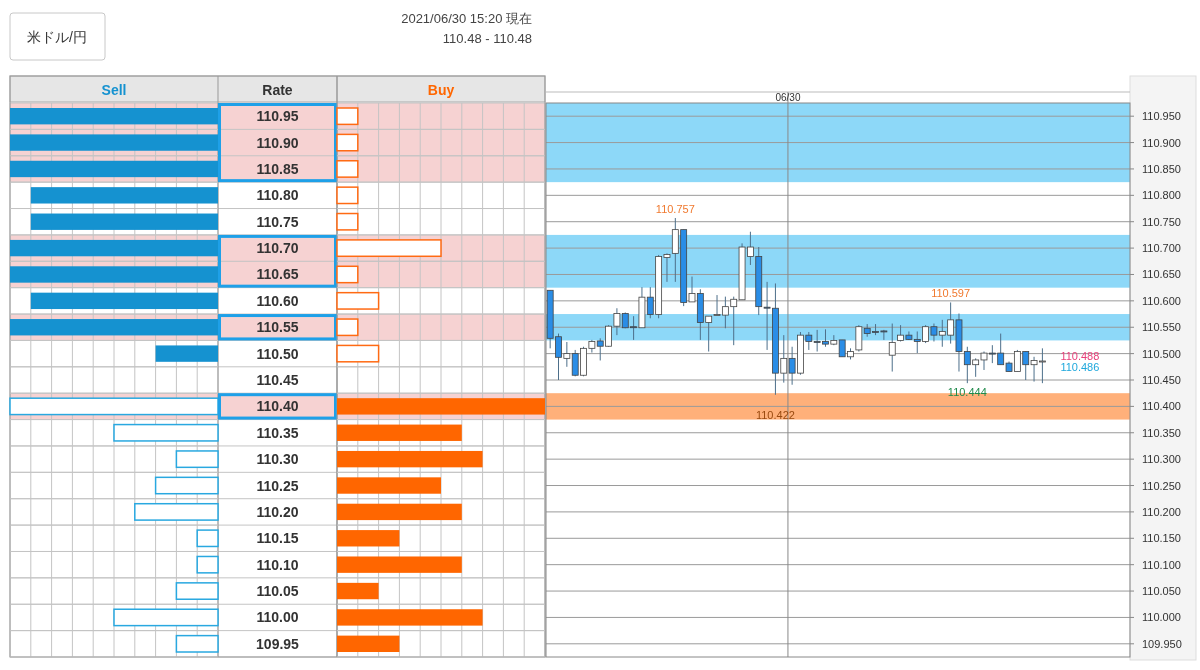  What do you see at coordinates (1161, 221) in the screenshot?
I see `y-tick-label: 110.750` at bounding box center [1161, 221].